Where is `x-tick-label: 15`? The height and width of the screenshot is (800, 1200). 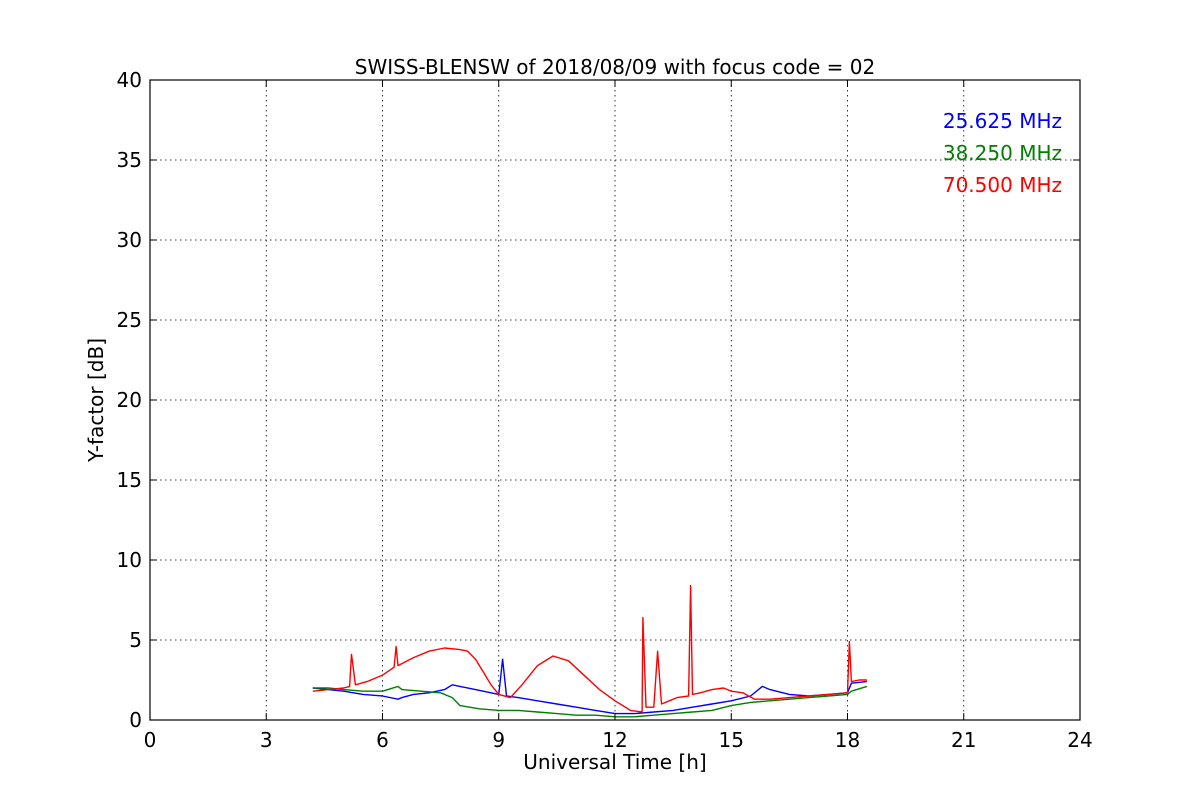 x-tick-label: 15 is located at coordinates (731, 740).